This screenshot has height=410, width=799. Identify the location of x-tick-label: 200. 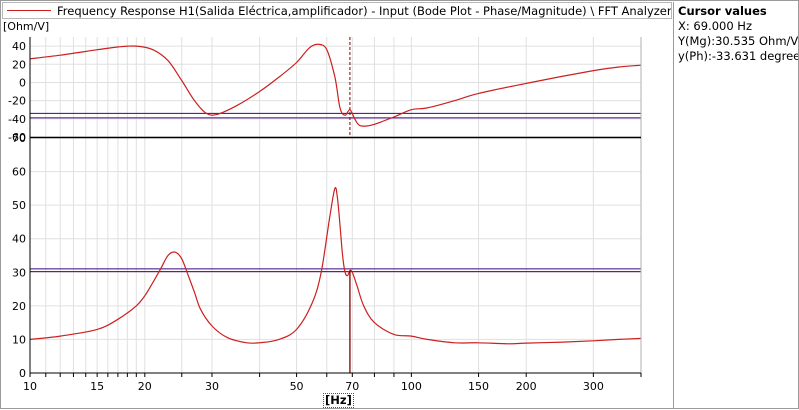
(526, 386).